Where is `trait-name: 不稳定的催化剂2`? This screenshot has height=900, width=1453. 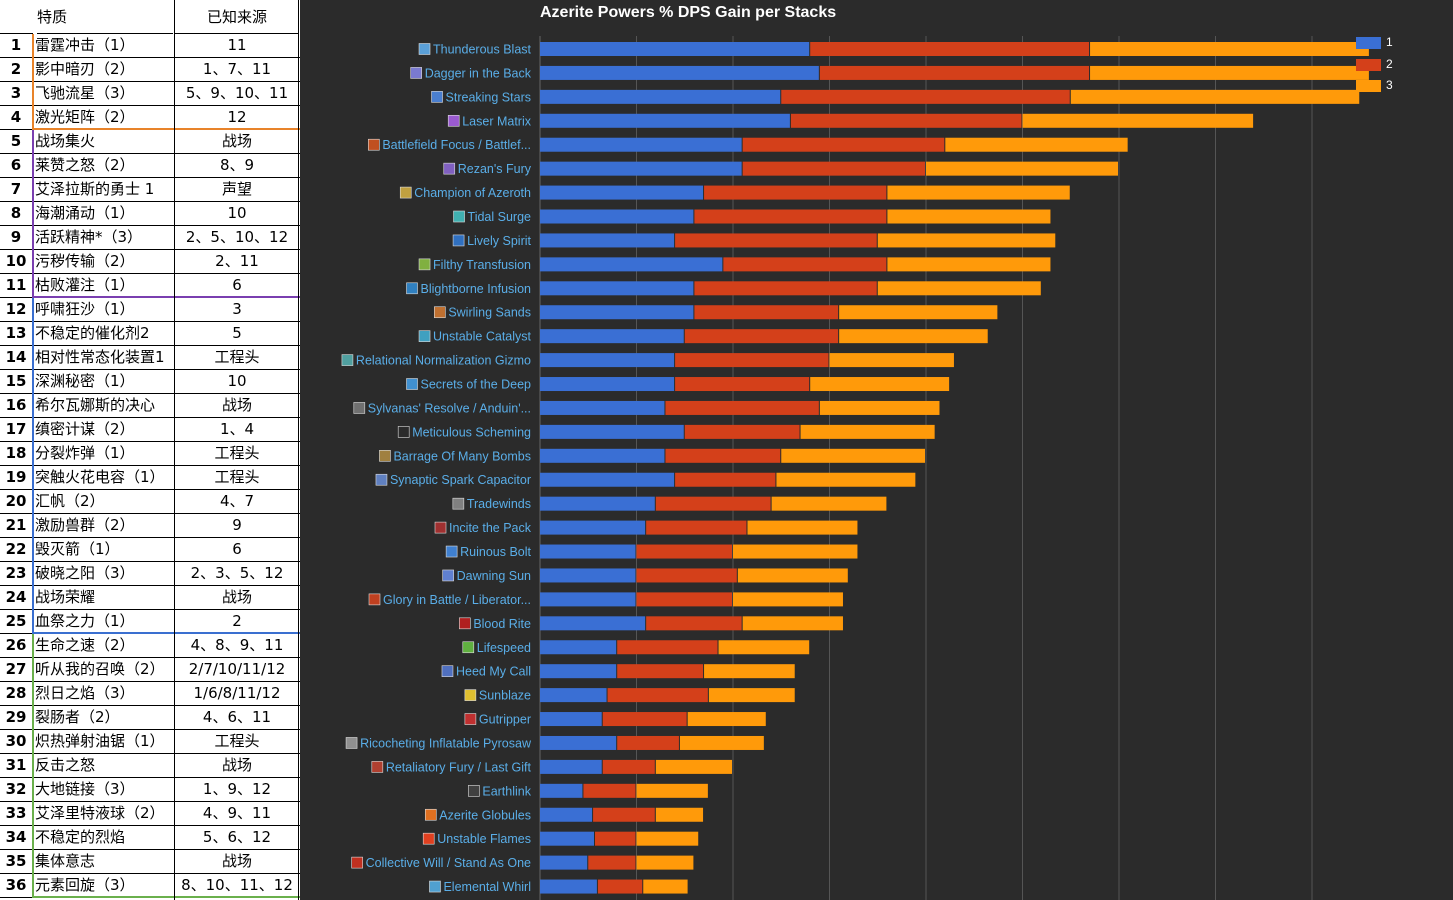 trait-name: 不稳定的催化剂2 is located at coordinates (92, 333).